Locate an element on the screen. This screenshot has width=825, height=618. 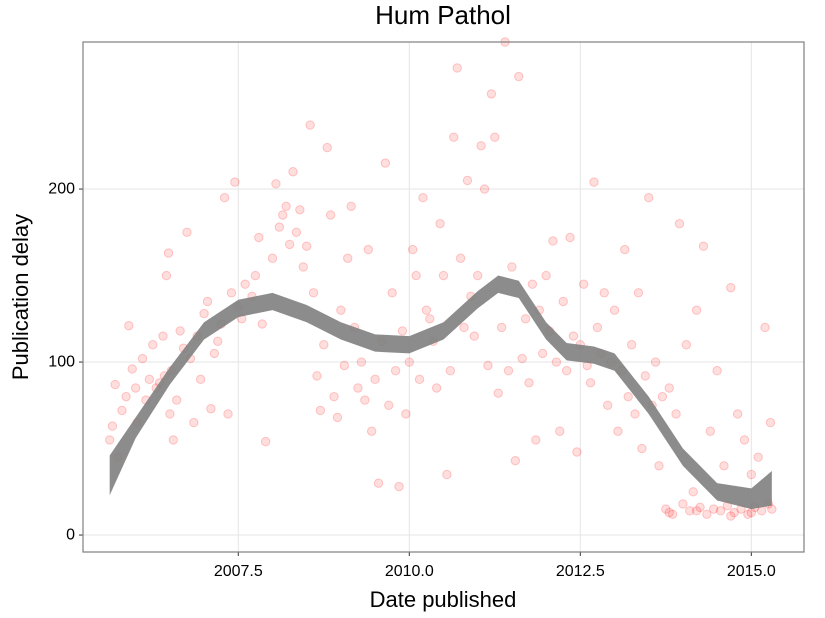
x-axis-title: Date published is located at coordinates (443, 599).